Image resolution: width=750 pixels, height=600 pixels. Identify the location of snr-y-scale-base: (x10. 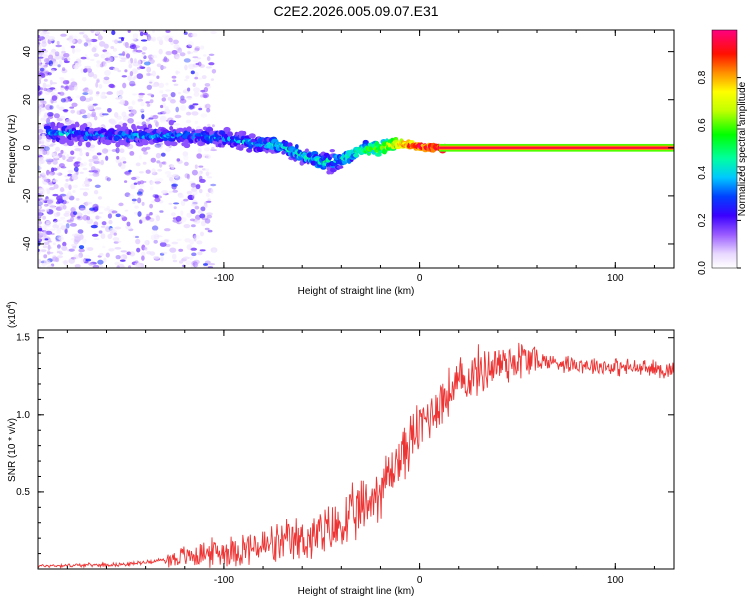
(12, 318).